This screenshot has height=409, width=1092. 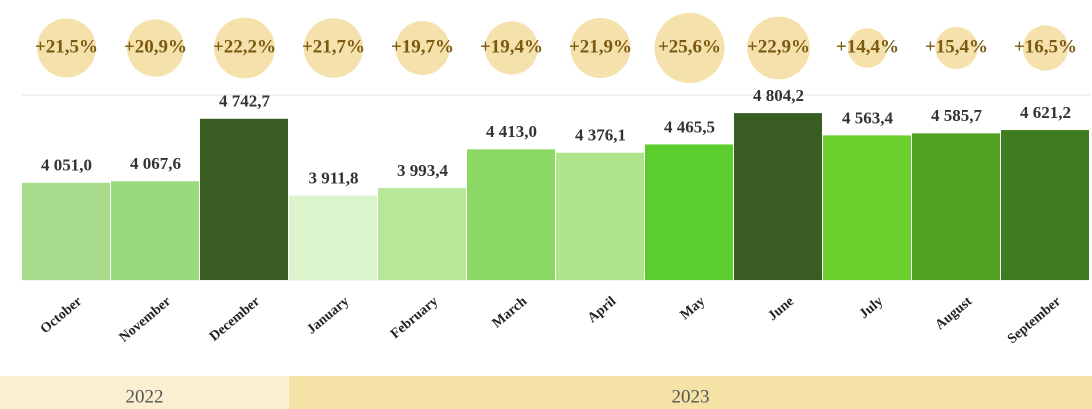 What do you see at coordinates (145, 396) in the screenshot?
I see `year-label: 2022` at bounding box center [145, 396].